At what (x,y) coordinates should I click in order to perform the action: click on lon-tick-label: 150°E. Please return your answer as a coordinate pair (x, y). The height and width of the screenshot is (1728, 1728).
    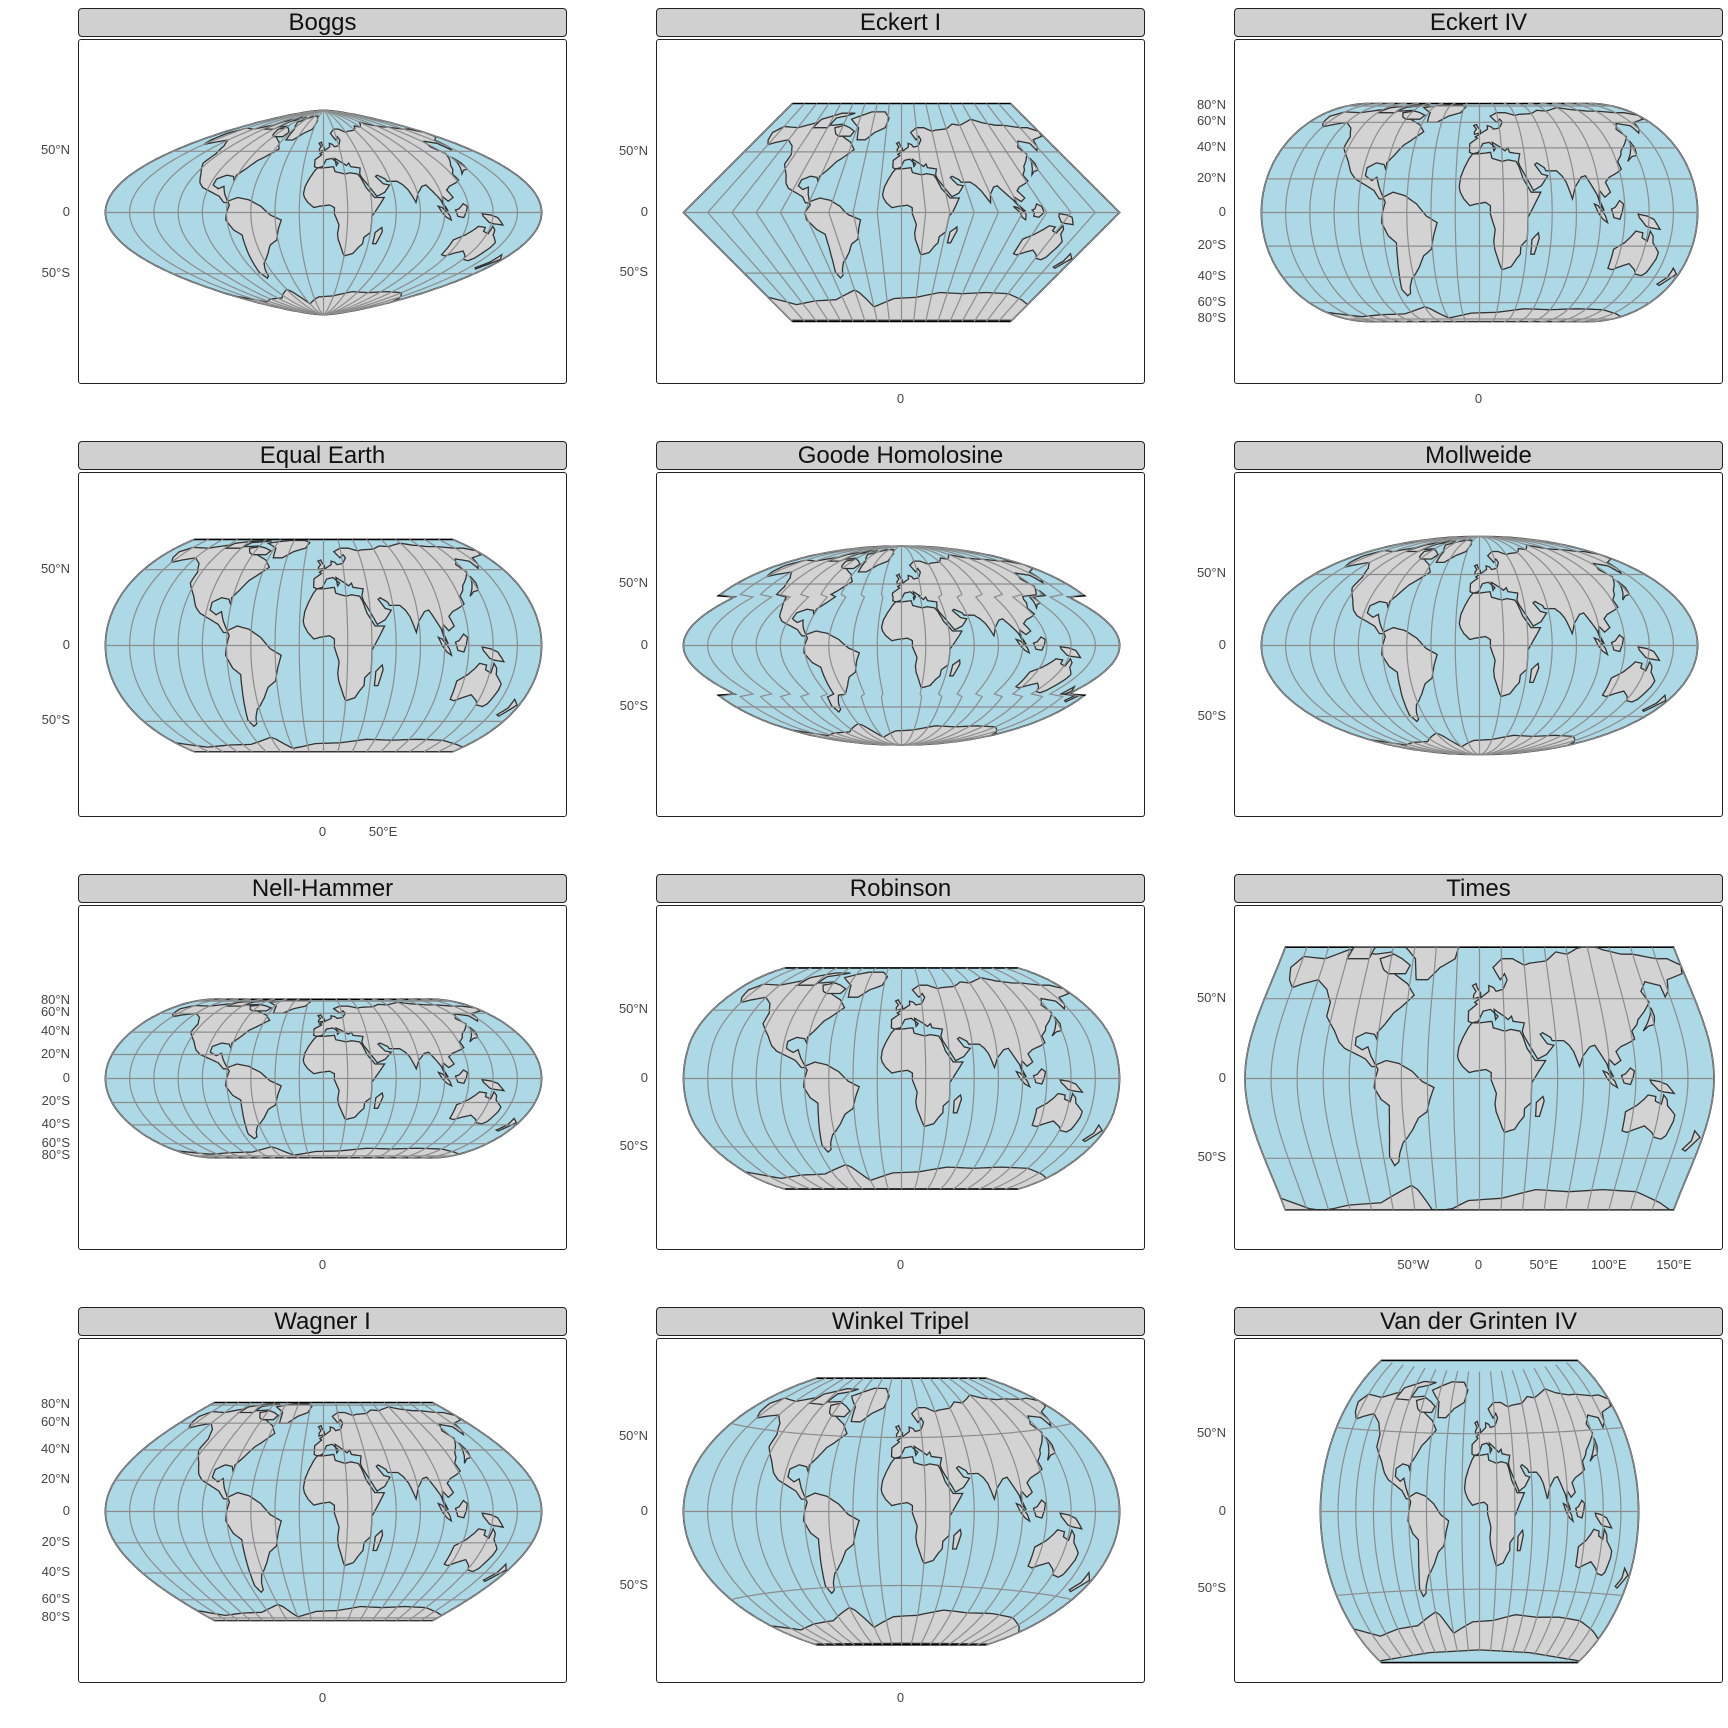
    Looking at the image, I should click on (1674, 1264).